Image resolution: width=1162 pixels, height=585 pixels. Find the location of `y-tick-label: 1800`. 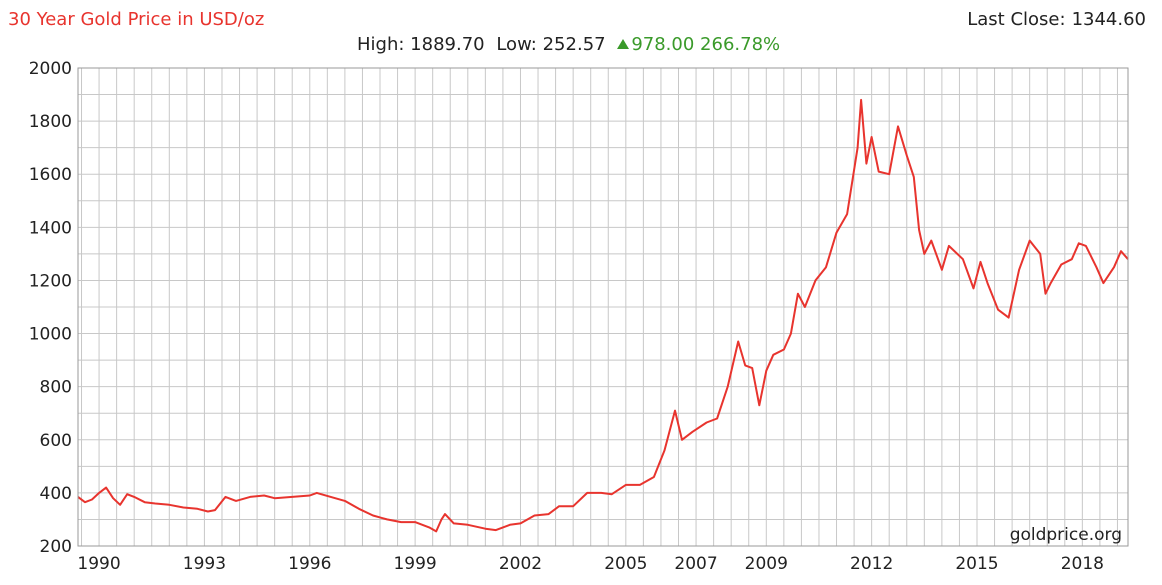

y-tick-label: 1800 is located at coordinates (50, 122).